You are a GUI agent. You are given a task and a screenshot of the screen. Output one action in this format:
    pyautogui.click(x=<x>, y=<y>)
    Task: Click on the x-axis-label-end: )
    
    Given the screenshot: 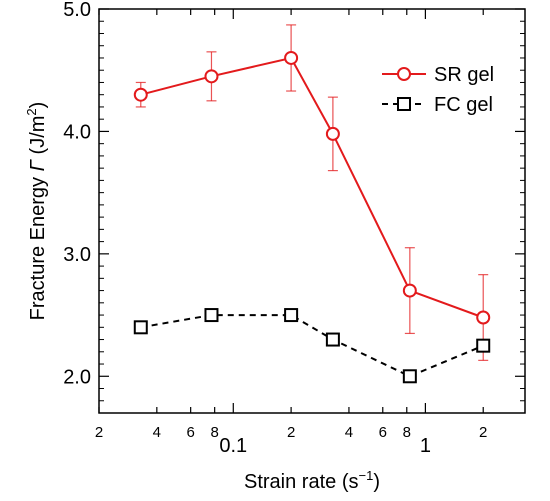 What is the action you would take?
    pyautogui.click(x=376, y=482)
    